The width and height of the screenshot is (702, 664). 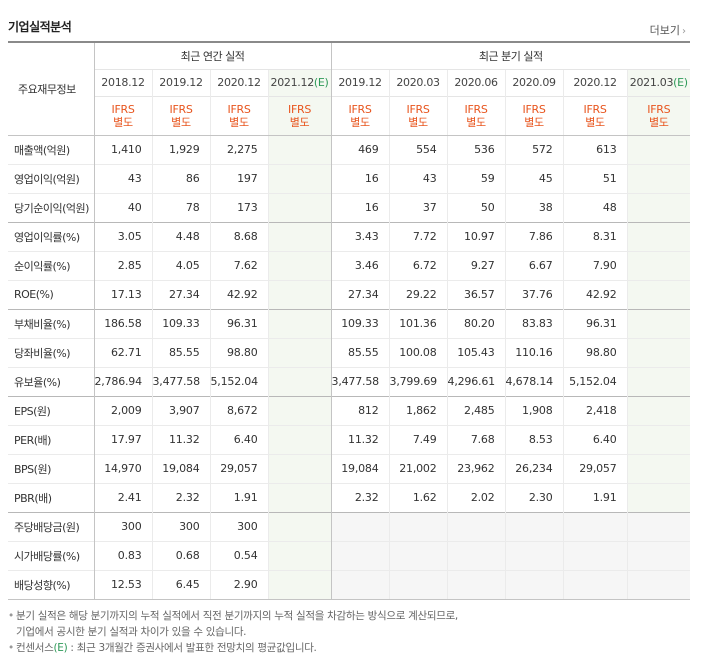 I want to click on table-cell: 2.90, so click(x=238, y=584).